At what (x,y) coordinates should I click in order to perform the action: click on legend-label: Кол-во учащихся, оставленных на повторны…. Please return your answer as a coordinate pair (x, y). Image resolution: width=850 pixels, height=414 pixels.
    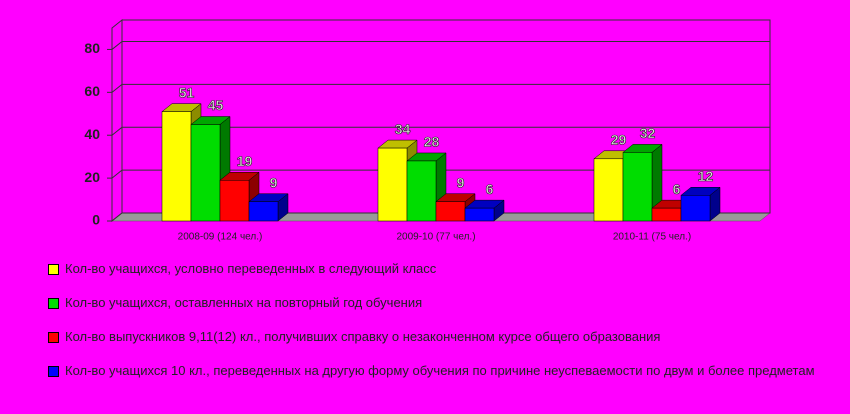
    Looking at the image, I should click on (244, 302).